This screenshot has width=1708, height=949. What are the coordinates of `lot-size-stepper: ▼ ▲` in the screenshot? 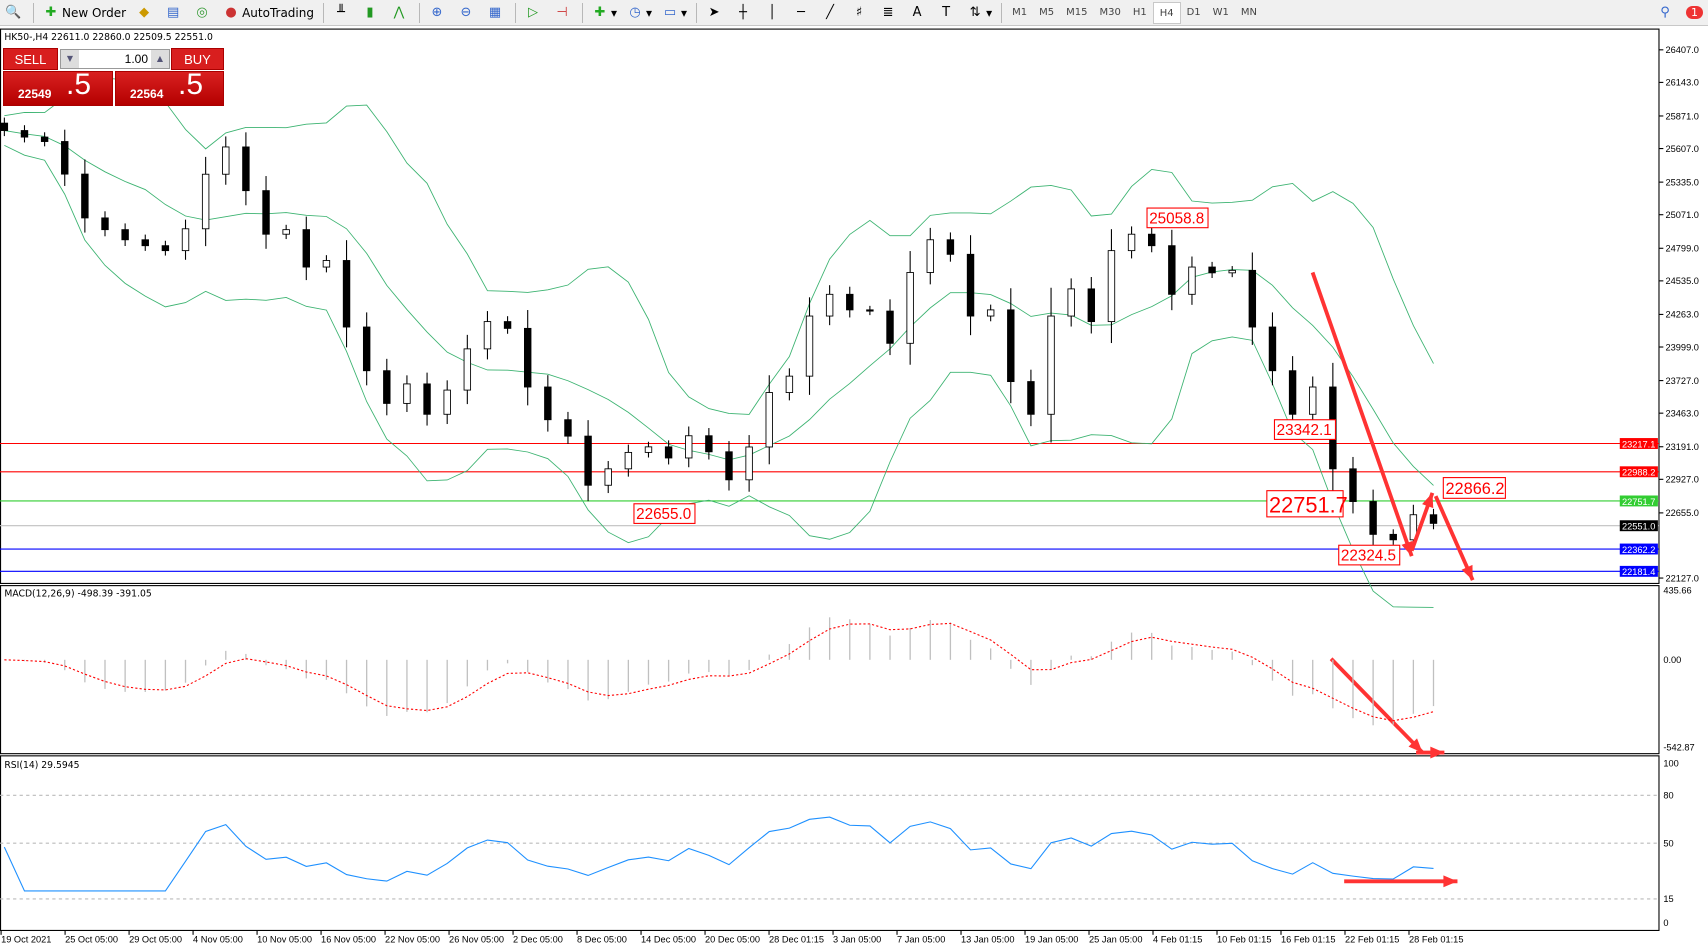 It's located at (115, 59).